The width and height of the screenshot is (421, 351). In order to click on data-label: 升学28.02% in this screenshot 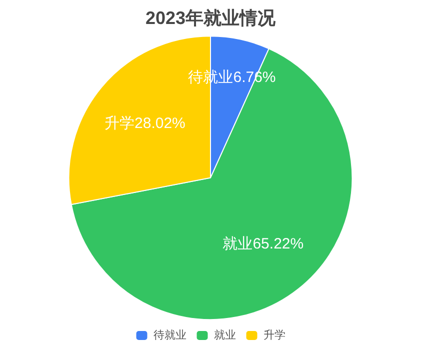, I will do `click(145, 123)`.